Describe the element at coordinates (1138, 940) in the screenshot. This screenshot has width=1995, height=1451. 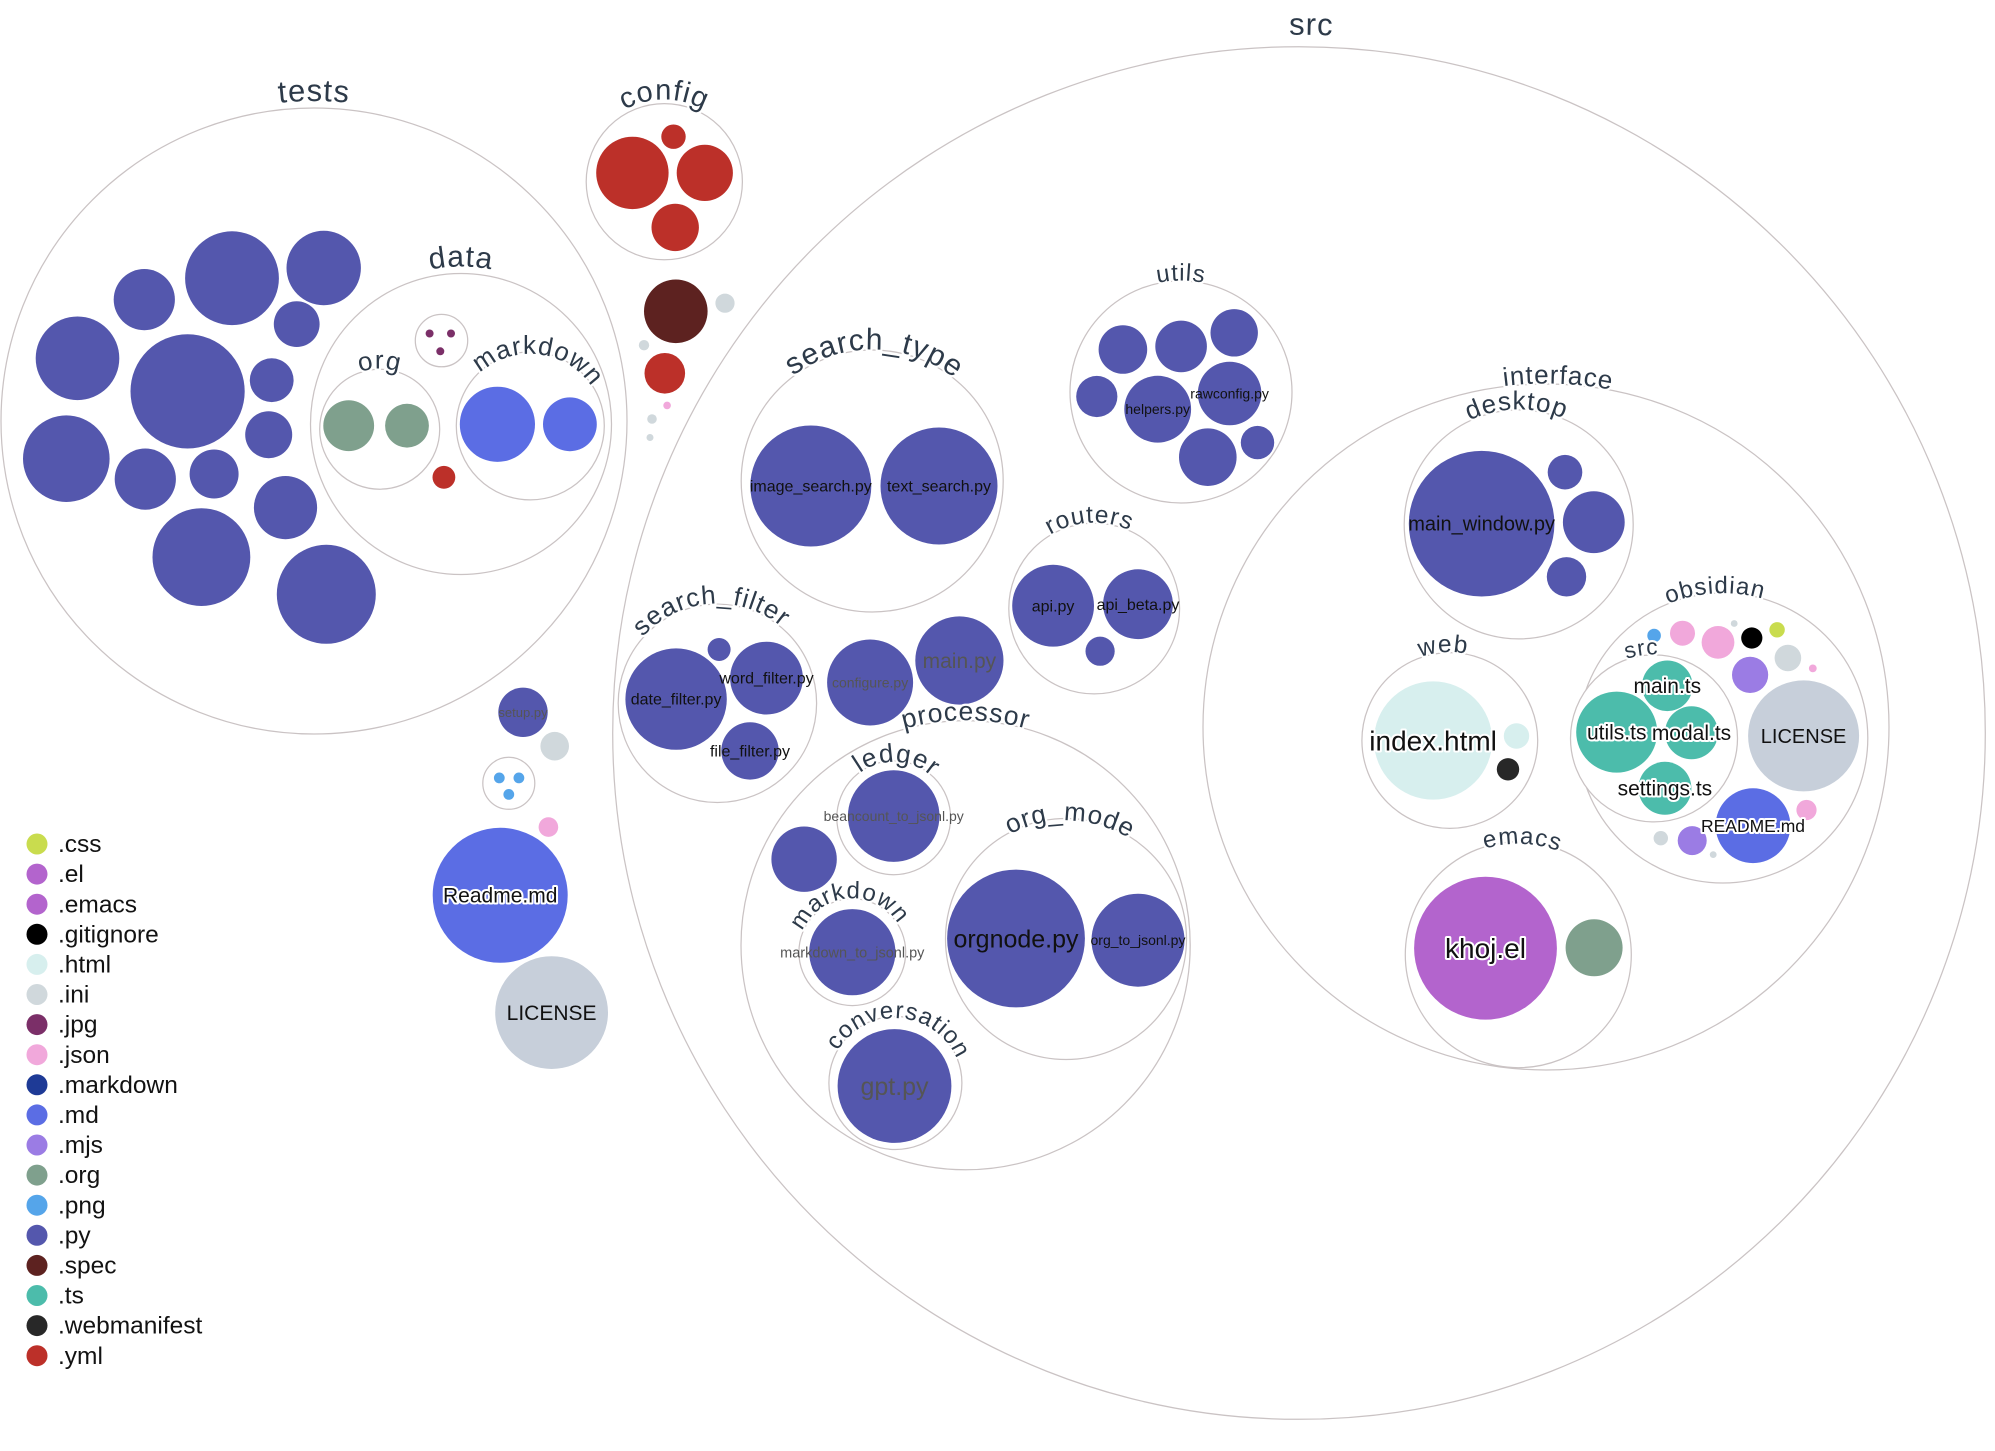
I see `svg-text: org_to_jsonl.py` at that location.